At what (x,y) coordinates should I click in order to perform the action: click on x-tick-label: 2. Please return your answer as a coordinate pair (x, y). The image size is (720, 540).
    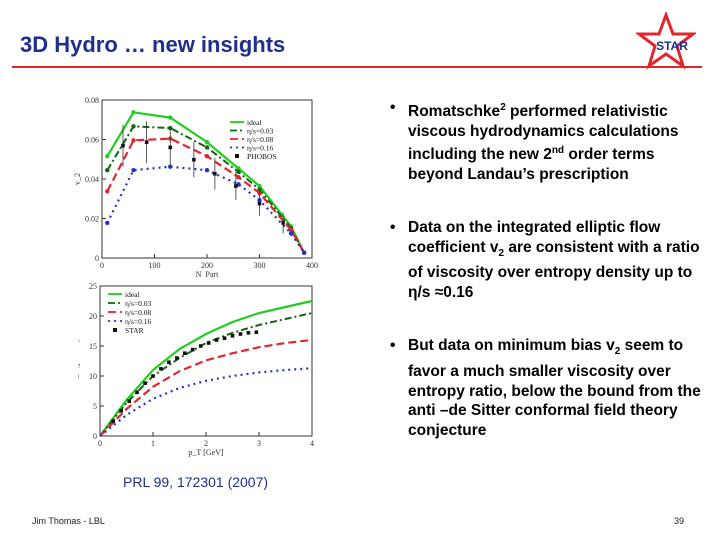
    Looking at the image, I should click on (206, 443).